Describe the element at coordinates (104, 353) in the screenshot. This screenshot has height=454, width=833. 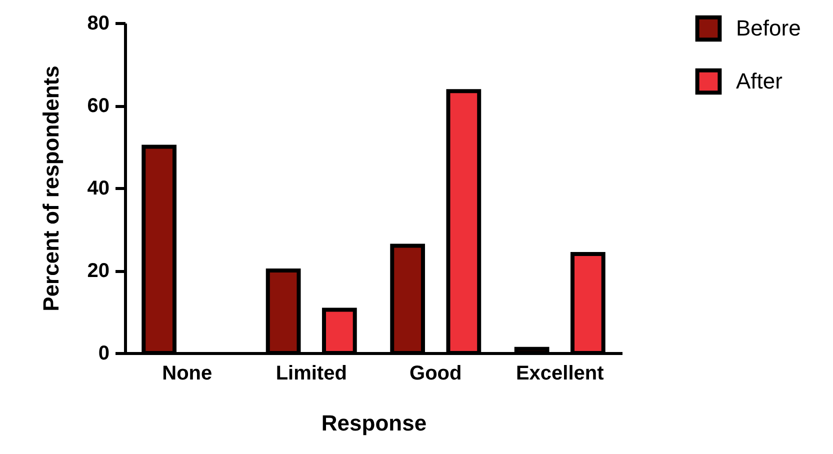
I see `y-tick-label: 0` at that location.